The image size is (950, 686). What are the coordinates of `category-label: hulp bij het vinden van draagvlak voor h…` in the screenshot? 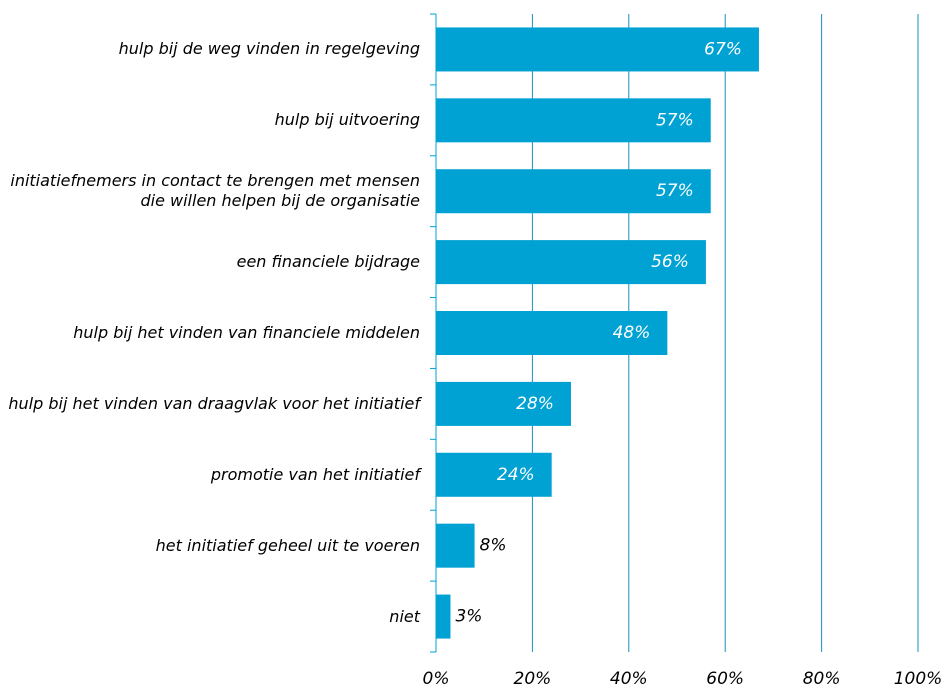 It's located at (214, 403).